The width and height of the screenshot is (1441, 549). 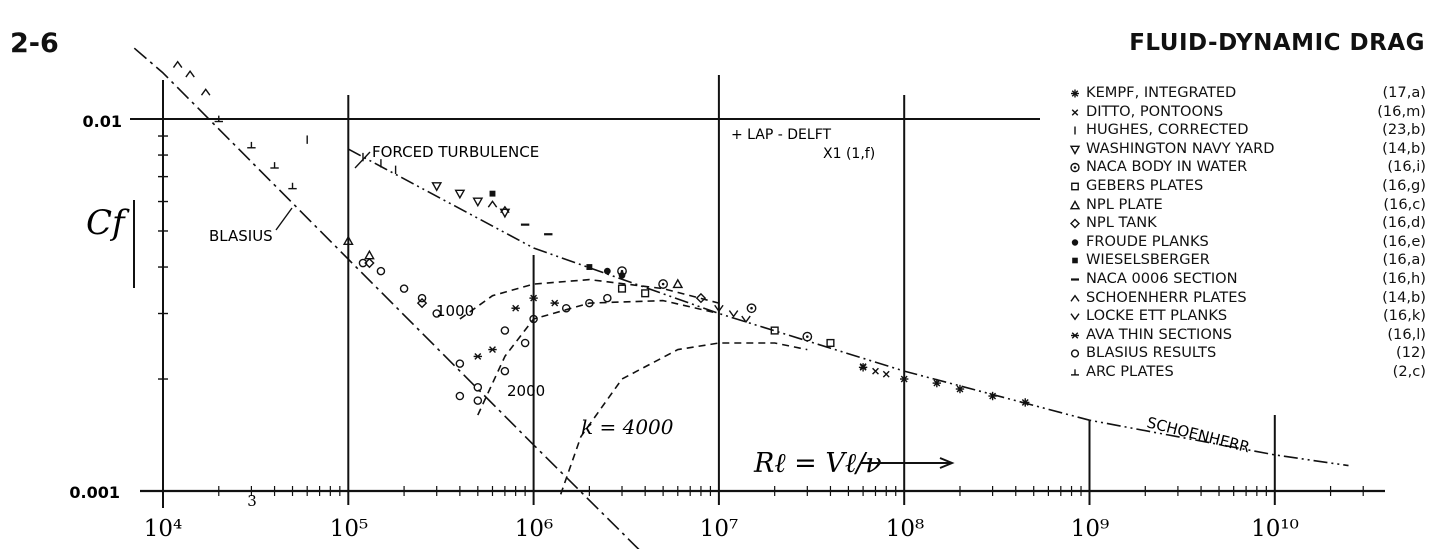 I want to click on legend-label: GEBERS PLATES, so click(x=1145, y=185).